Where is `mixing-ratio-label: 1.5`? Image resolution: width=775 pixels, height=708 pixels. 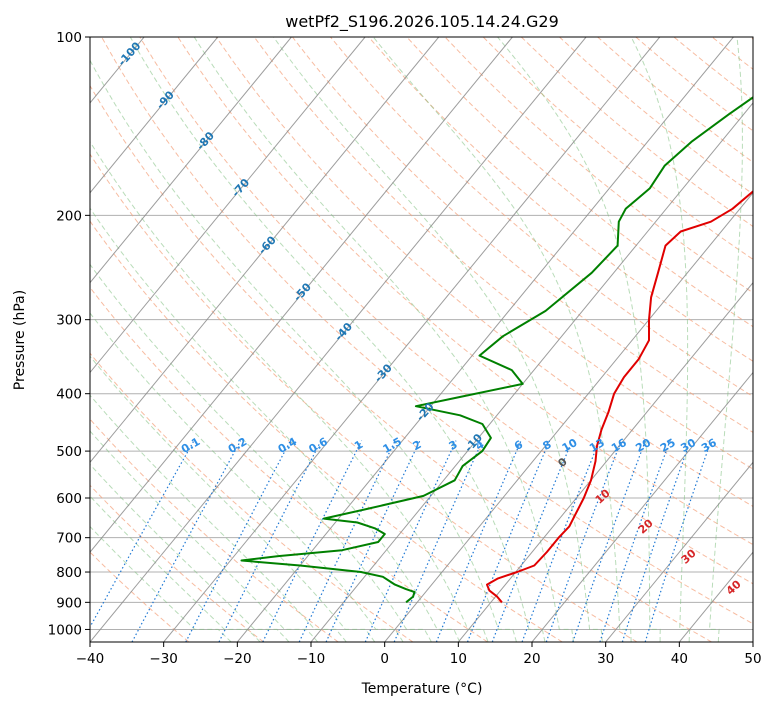 mixing-ratio-label: 1.5 is located at coordinates (392, 445).